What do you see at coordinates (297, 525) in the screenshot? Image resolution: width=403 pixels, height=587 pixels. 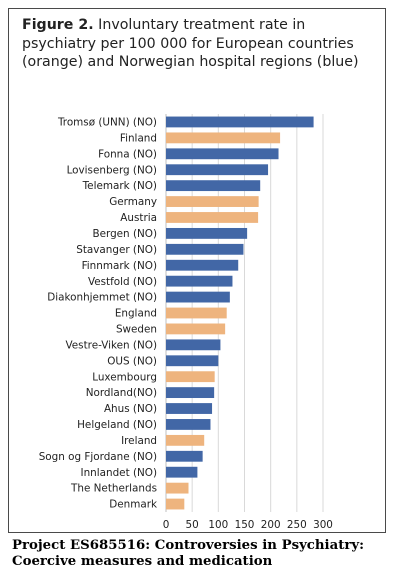 I see `x-tick-label: 250` at bounding box center [297, 525].